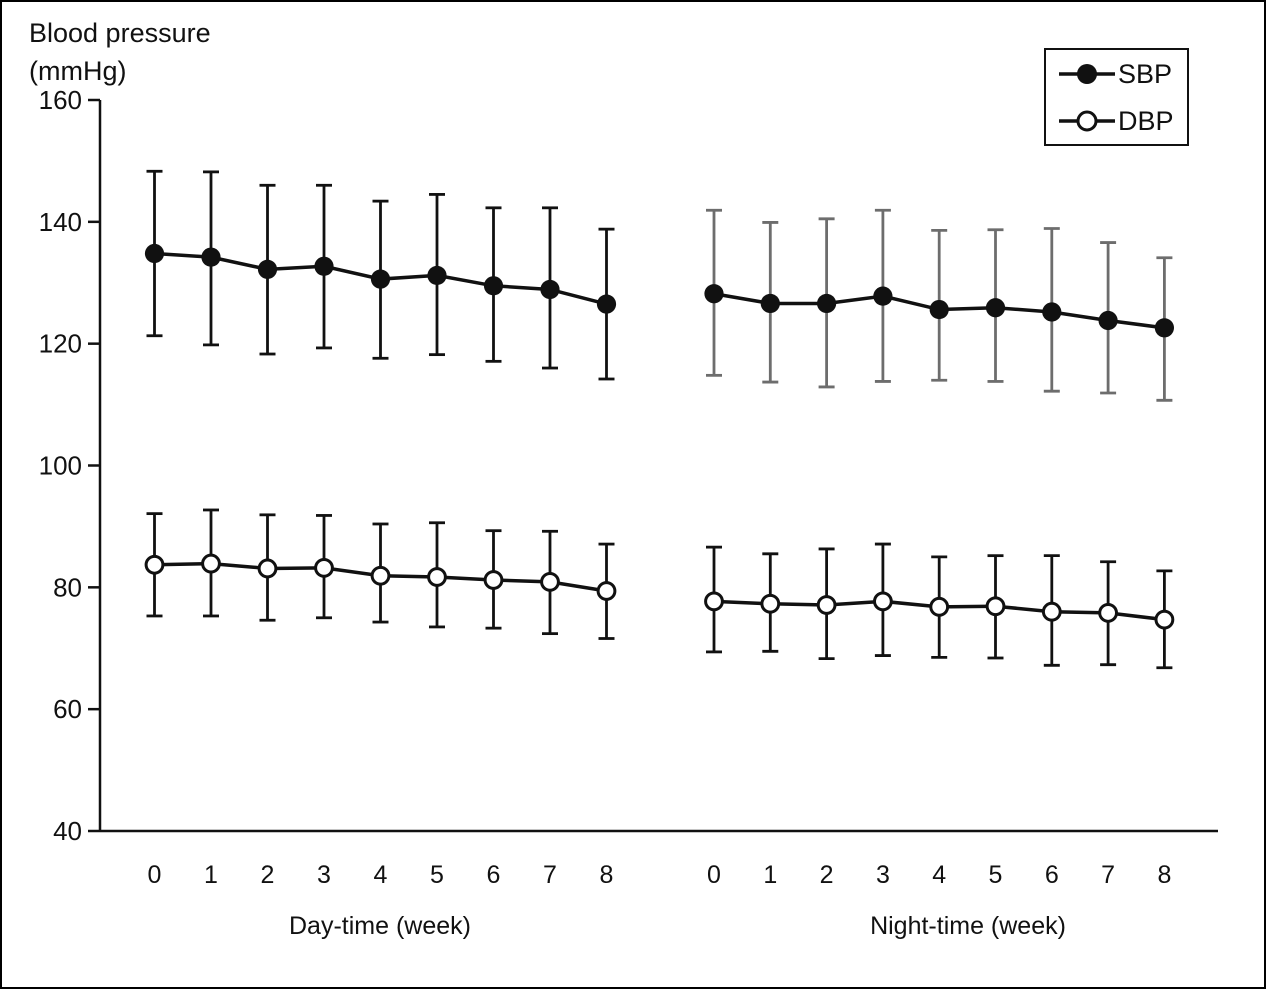 Image resolution: width=1266 pixels, height=989 pixels. Describe the element at coordinates (1146, 121) in the screenshot. I see `legend-label: DBP` at that location.